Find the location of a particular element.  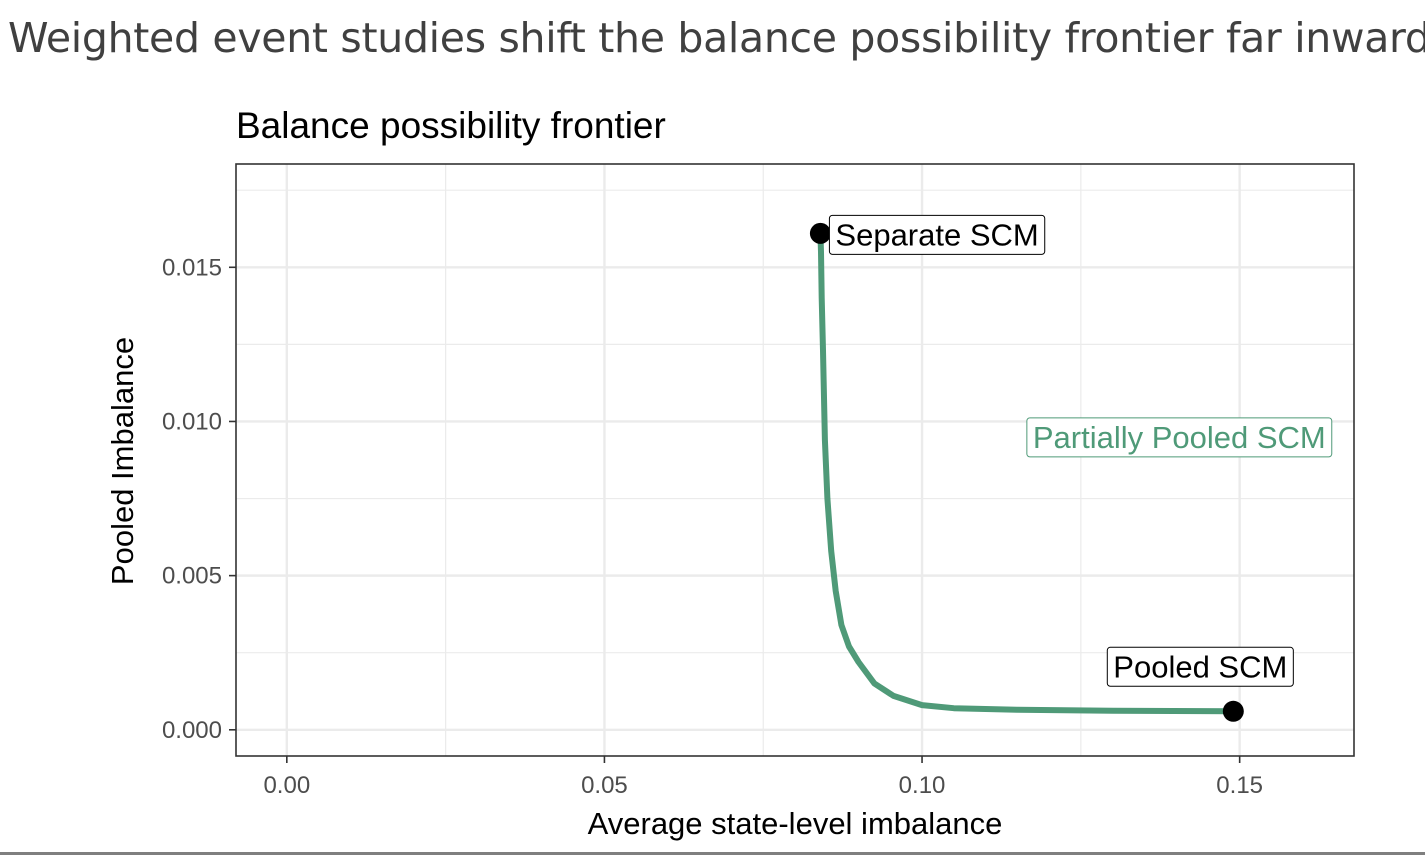

bottom-divider is located at coordinates (712, 853).